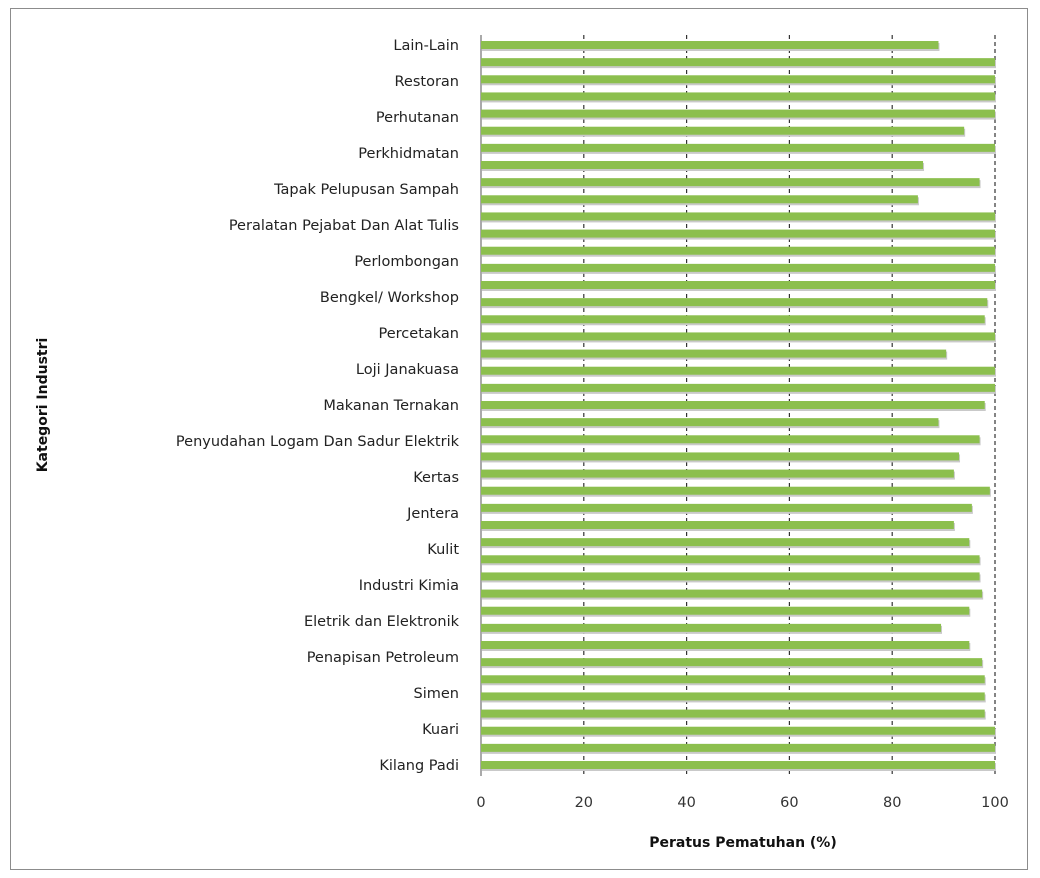  I want to click on category-label: Bengkel/ Workshop, so click(389, 298).